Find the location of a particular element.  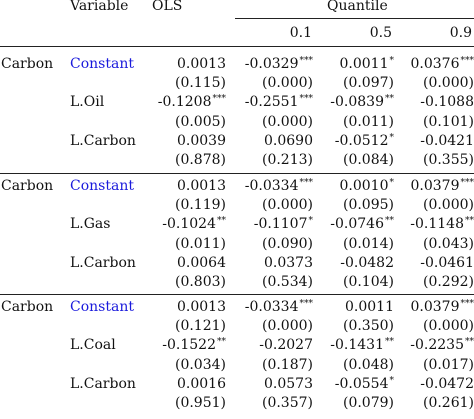

table-cell: (0.034) is located at coordinates (186, 365).